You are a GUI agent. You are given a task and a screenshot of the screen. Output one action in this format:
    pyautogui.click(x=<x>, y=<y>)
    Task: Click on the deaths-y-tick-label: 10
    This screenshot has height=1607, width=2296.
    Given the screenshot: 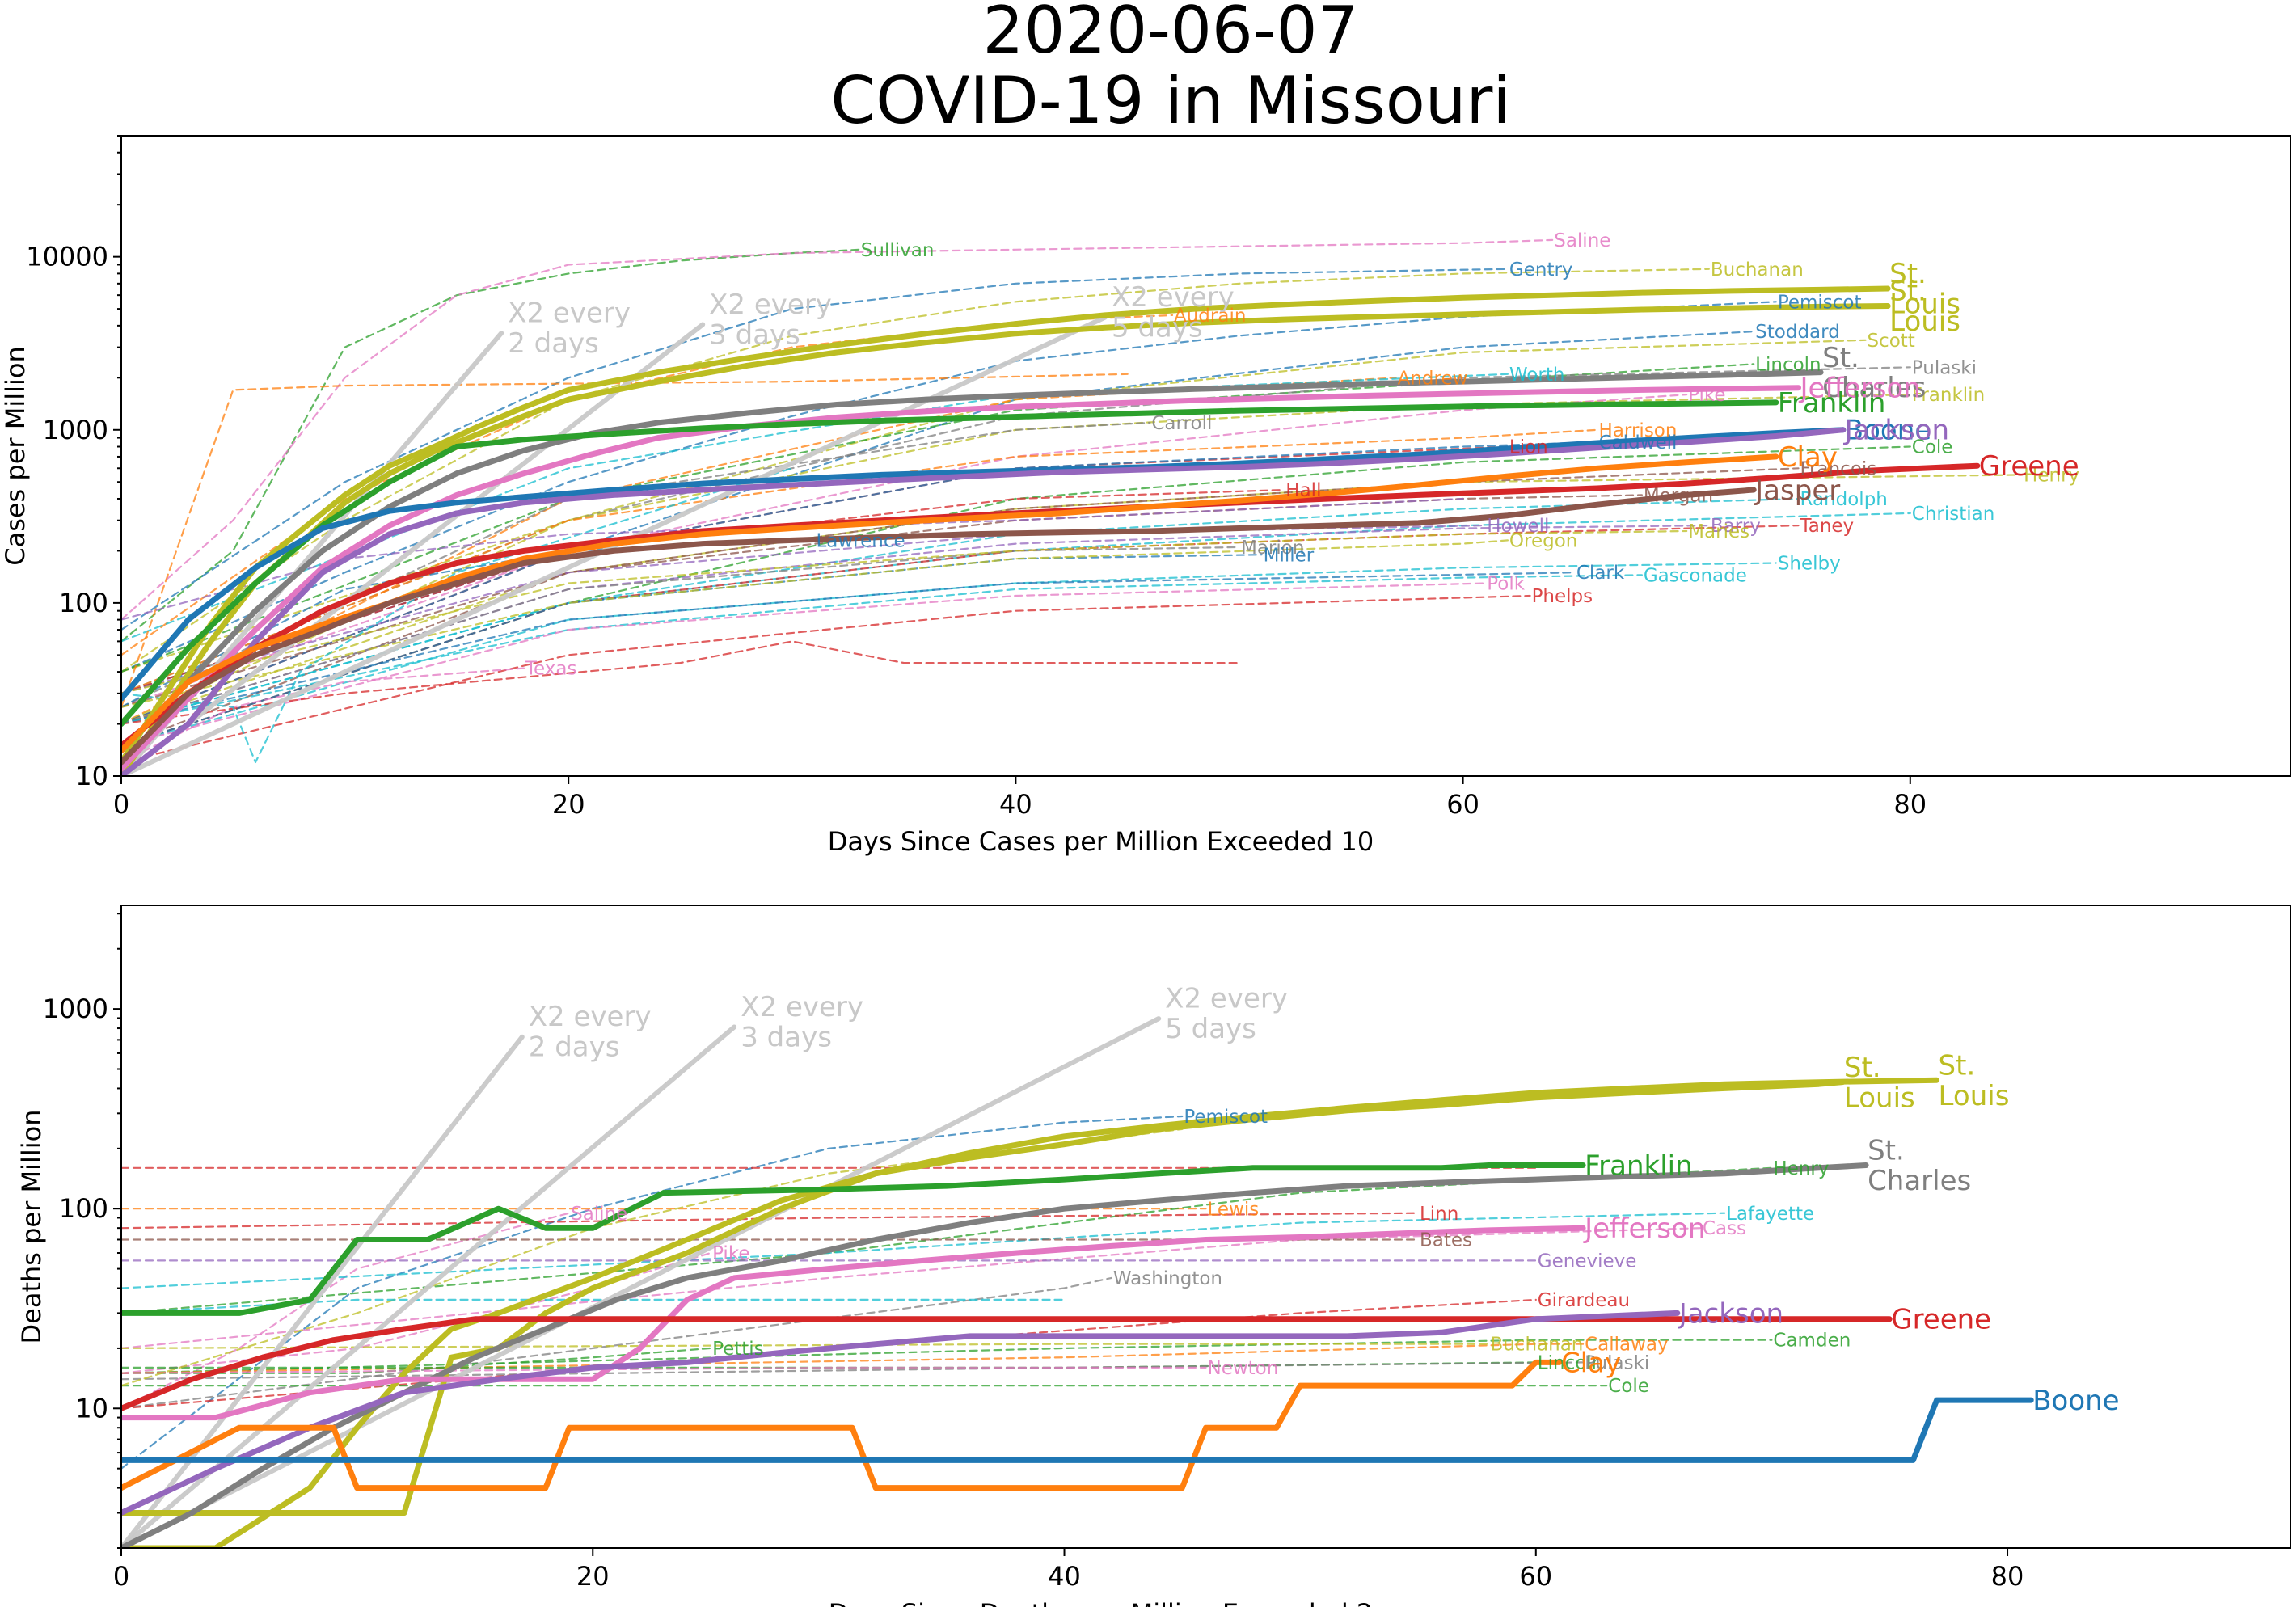 What is the action you would take?
    pyautogui.click(x=92, y=1409)
    